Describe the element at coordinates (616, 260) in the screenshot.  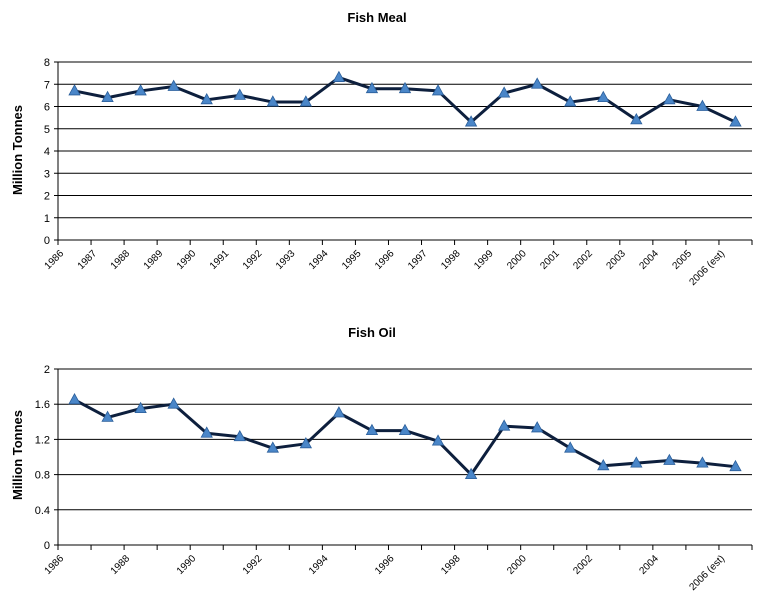
I see `x-tick-label: 2003` at that location.